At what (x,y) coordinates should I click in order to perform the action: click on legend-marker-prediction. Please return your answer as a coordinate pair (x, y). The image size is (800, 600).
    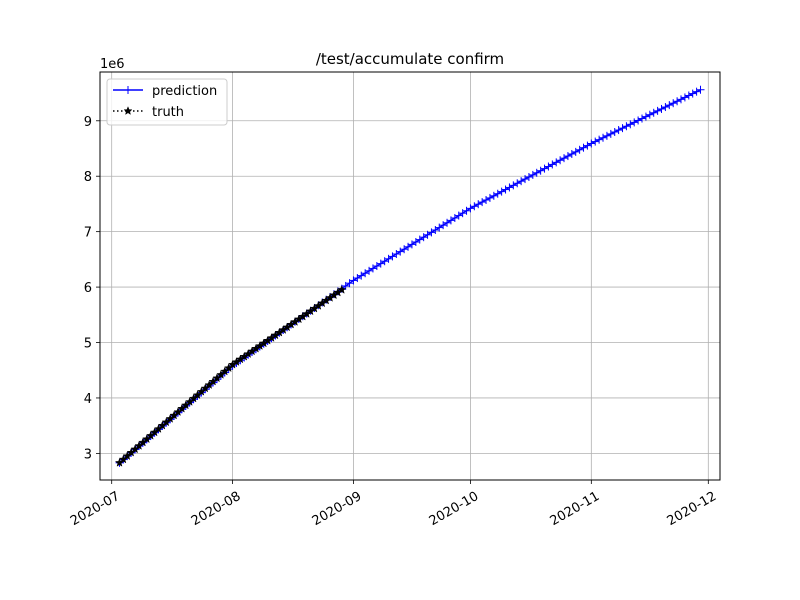
    Looking at the image, I should click on (128, 90).